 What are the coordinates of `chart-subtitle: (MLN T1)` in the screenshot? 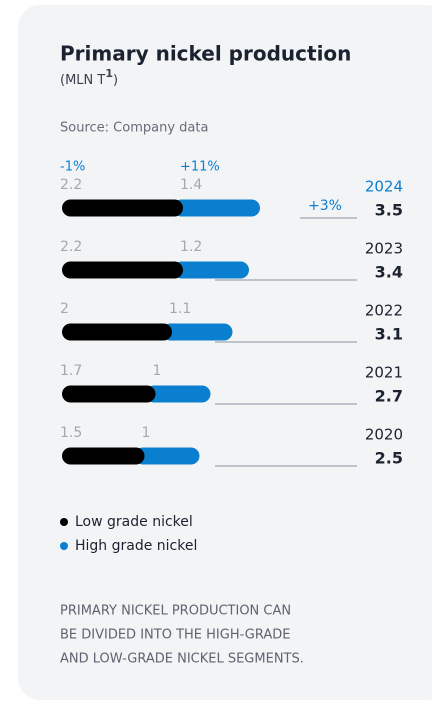 It's located at (89, 77).